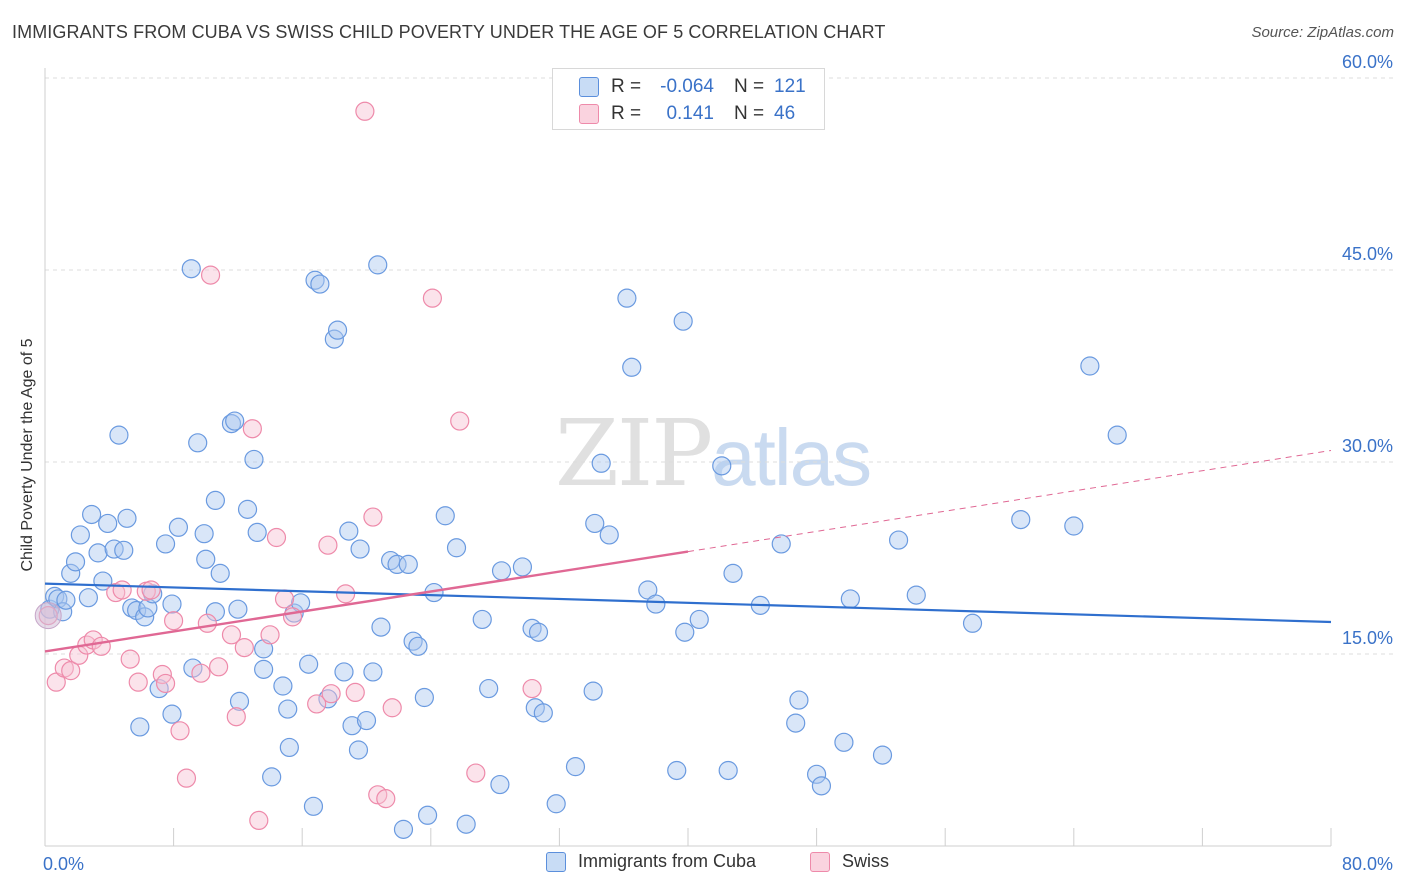  I want to click on bottom-legend: Immigrants from Cuba Swiss, so click(703, 865).